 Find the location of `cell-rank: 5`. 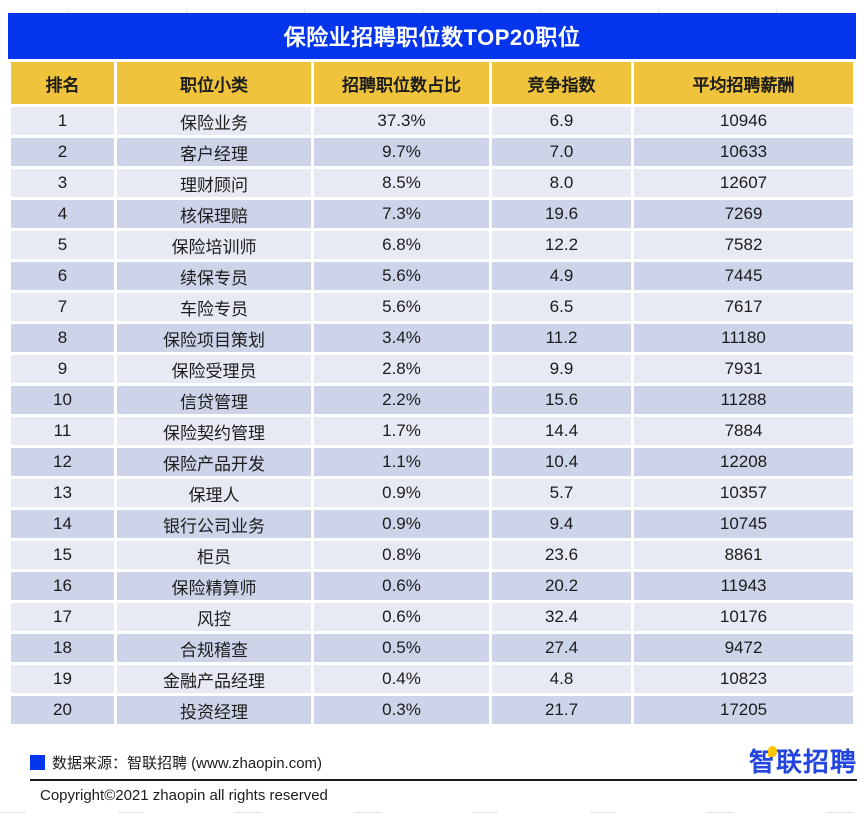

cell-rank: 5 is located at coordinates (62, 245).